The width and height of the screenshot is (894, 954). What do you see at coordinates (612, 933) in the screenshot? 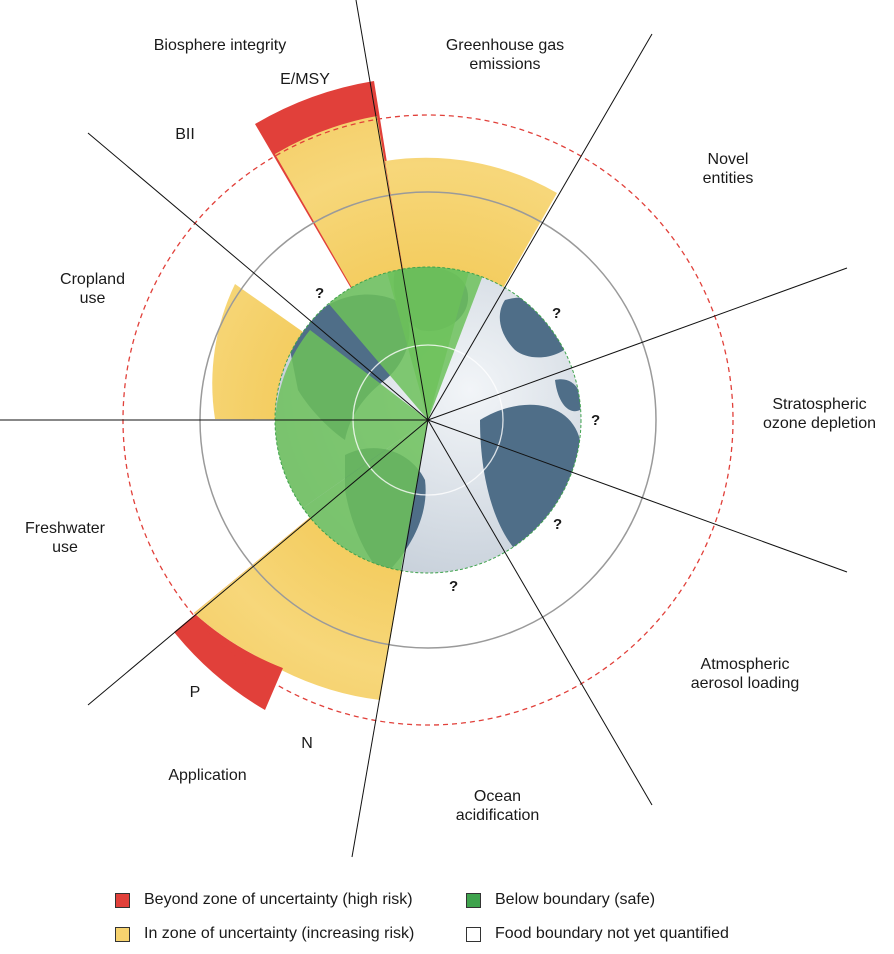
I see `legend-label-not-quantified: Food boundary not yet quantified` at bounding box center [612, 933].